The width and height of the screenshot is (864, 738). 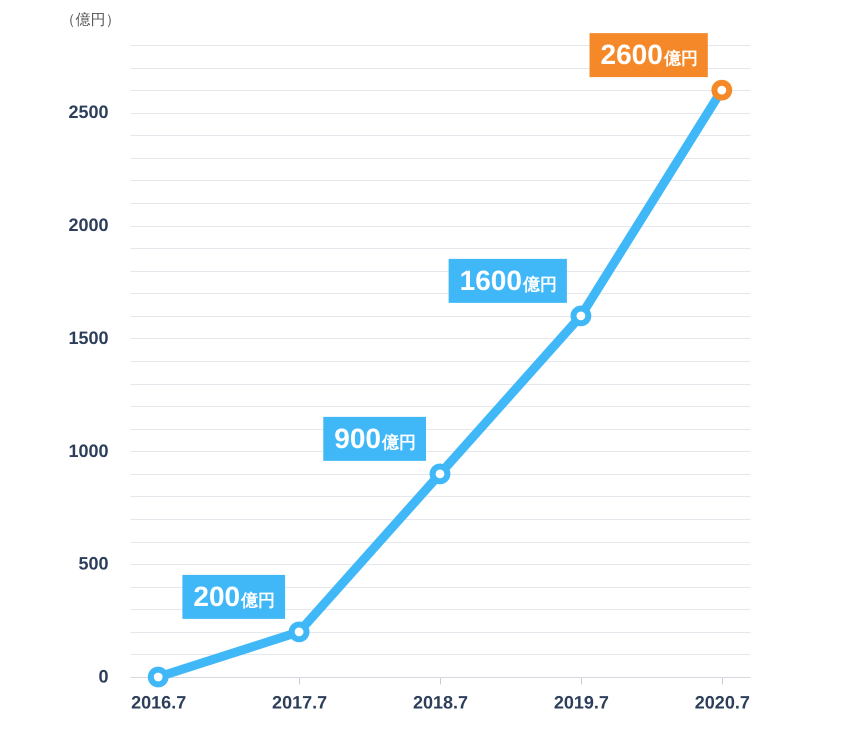 I want to click on y-tick-label: 2000, so click(x=88, y=225).